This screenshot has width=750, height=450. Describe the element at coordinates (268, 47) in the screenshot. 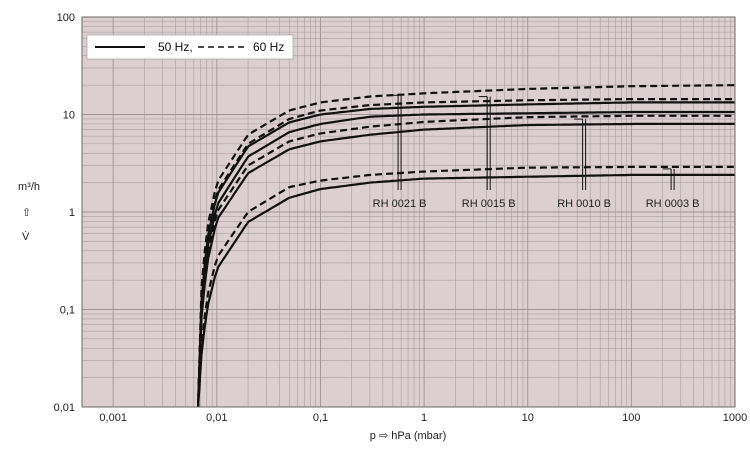

I see `legend-dashed-label: 60 Hz` at that location.